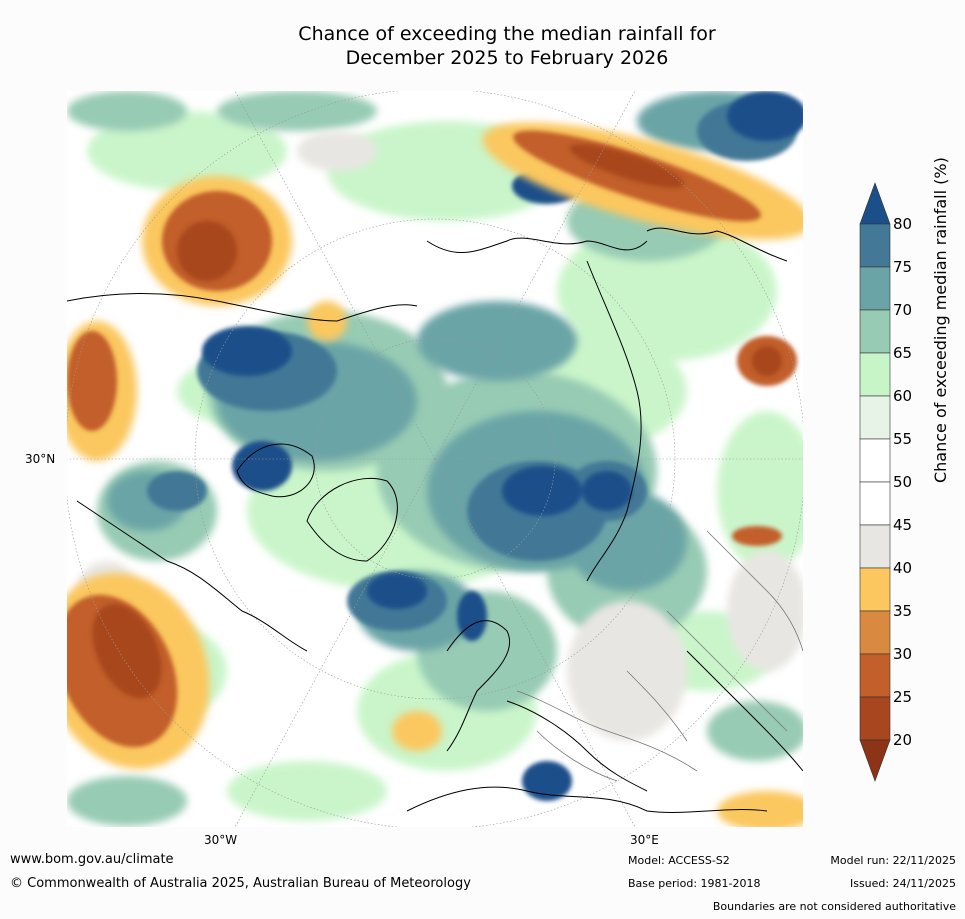 This screenshot has width=965, height=919. What do you see at coordinates (903, 439) in the screenshot?
I see `colorbar-tick-label: 55` at bounding box center [903, 439].